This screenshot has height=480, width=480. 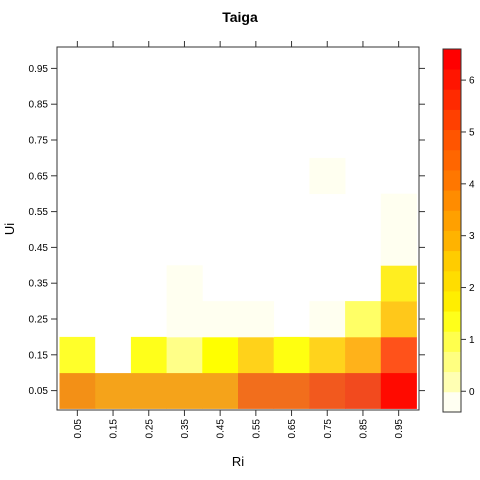 I want to click on x-tick-label: 0.85, so click(x=363, y=429).